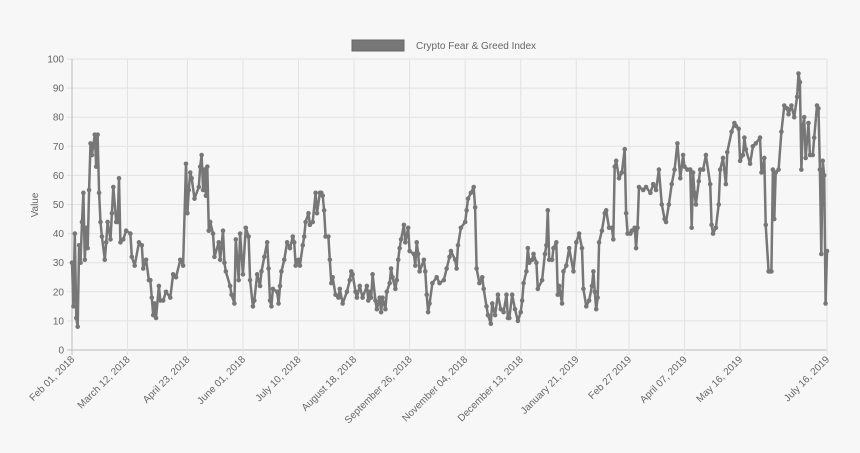 This screenshot has height=453, width=860. I want to click on legend: Crypto Fear & Greed Index, so click(443, 45).